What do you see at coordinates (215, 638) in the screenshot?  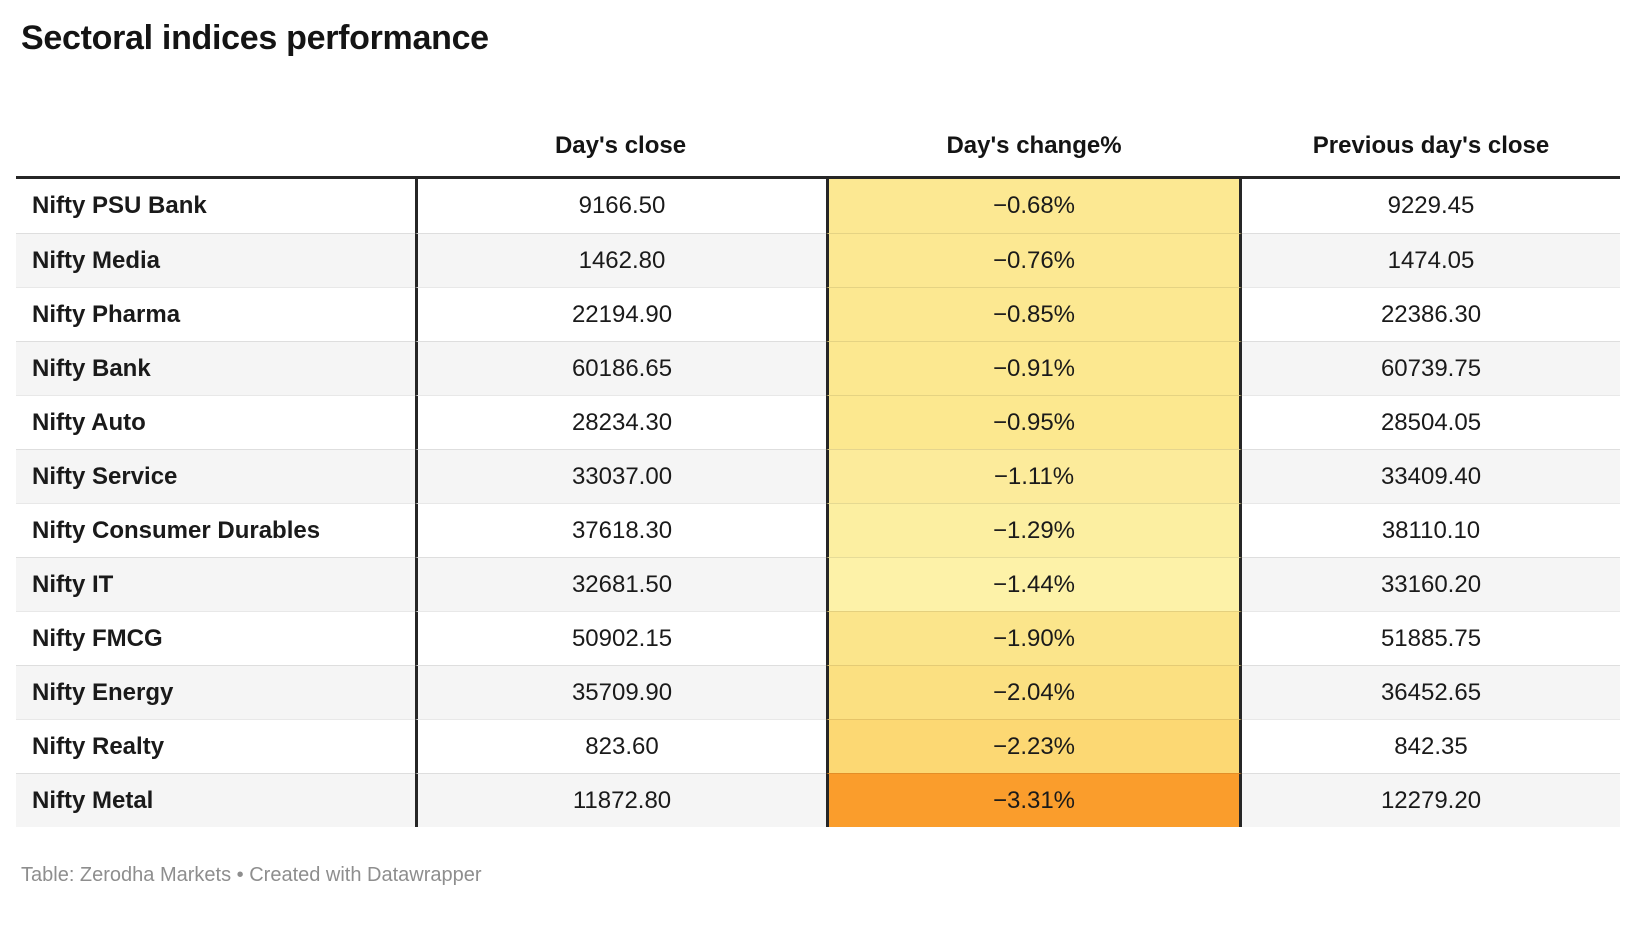 I see `sector-label: Nifty FMCG` at bounding box center [215, 638].